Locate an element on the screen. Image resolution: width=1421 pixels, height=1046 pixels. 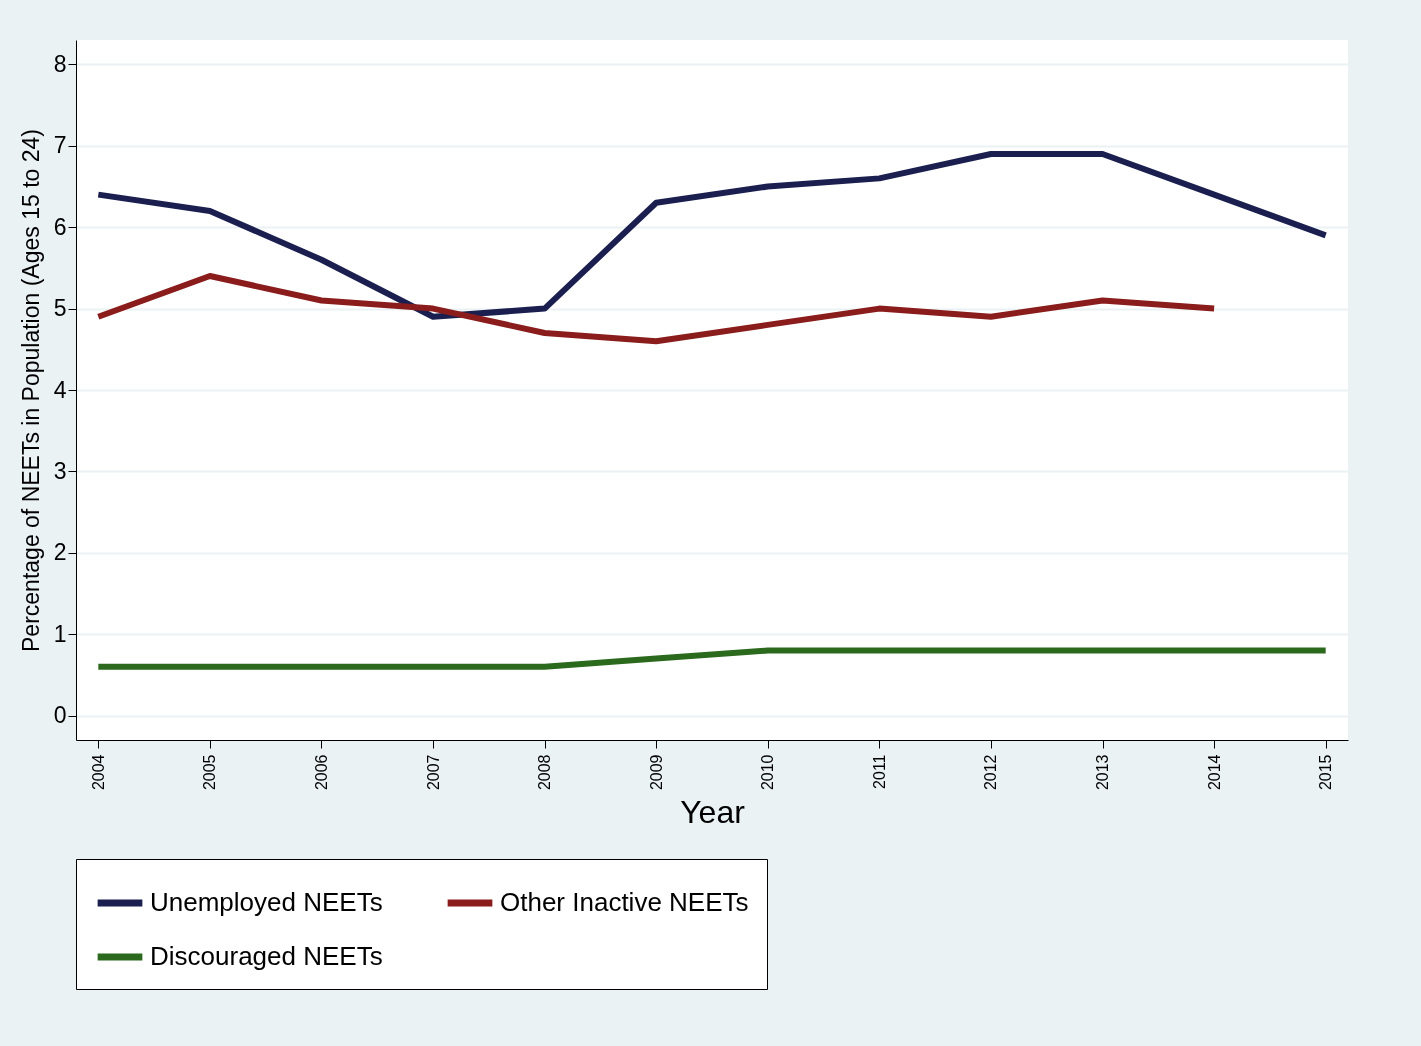
x-tick-label: 2007 is located at coordinates (433, 772).